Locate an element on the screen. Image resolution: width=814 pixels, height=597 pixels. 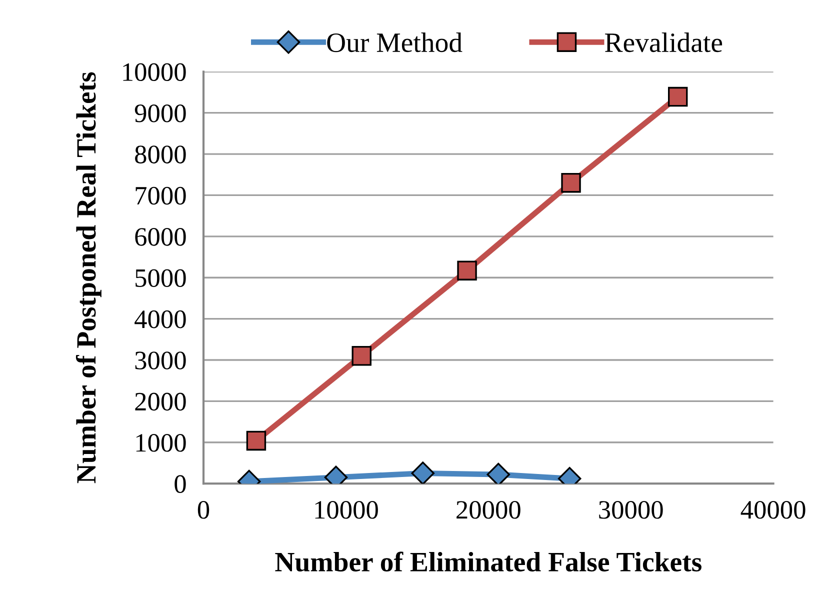
legend-label: Our Method is located at coordinates (394, 42).